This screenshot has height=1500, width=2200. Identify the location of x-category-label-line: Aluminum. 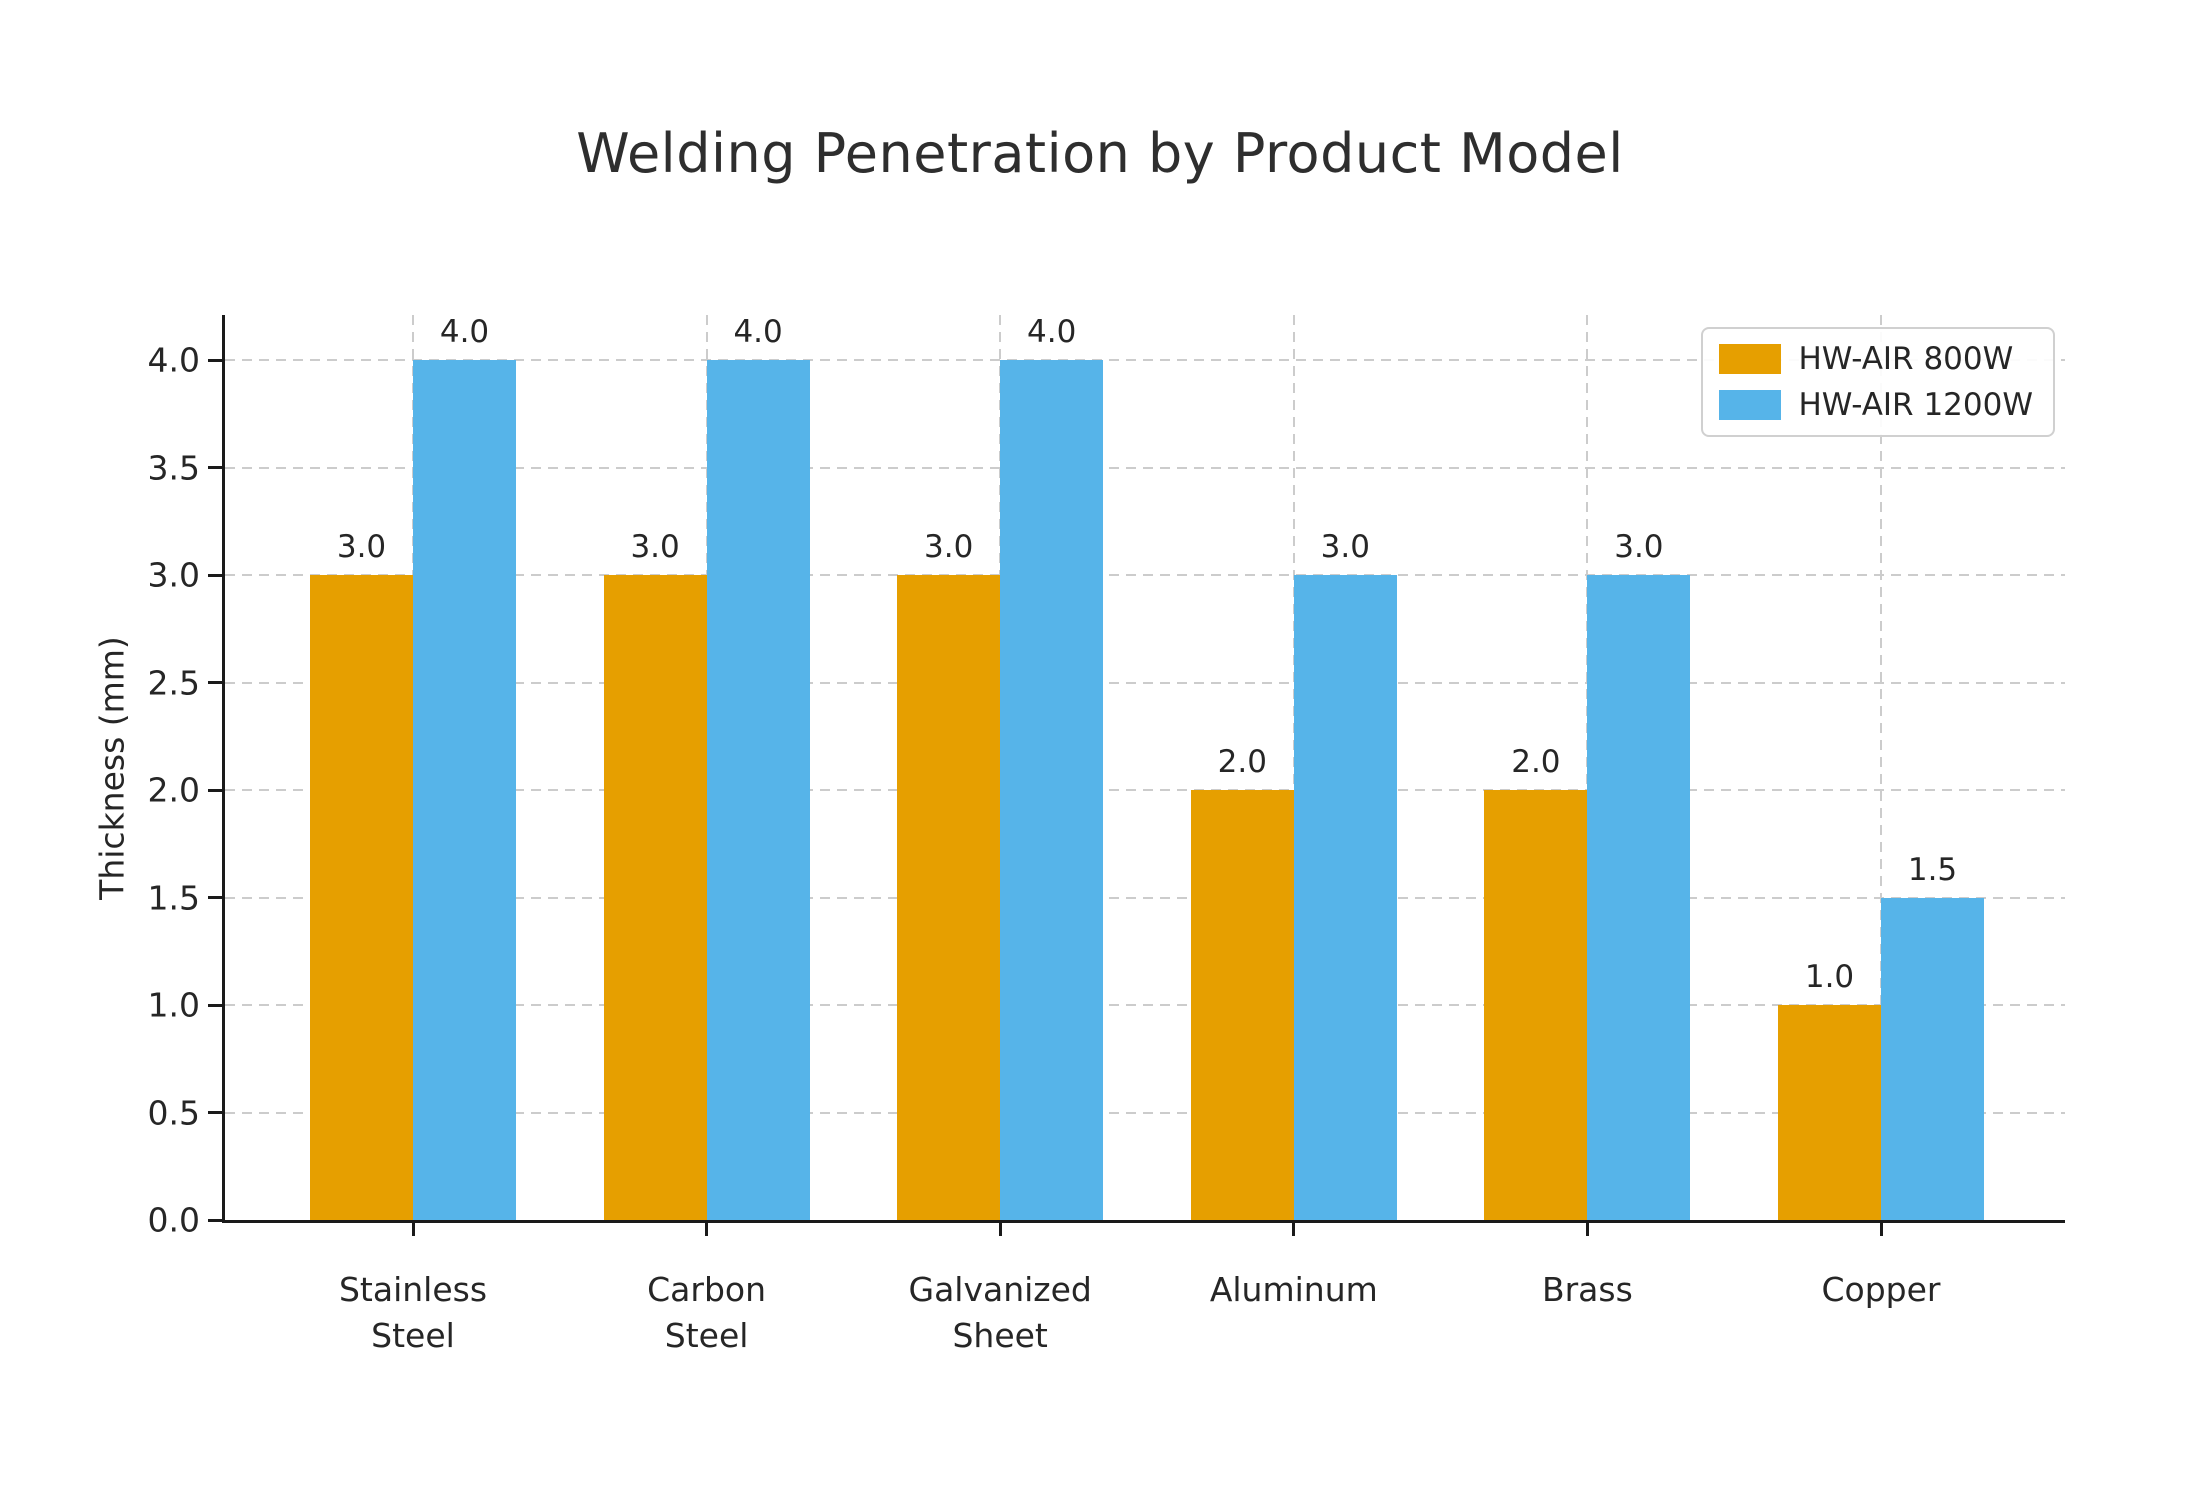
(1293, 1289).